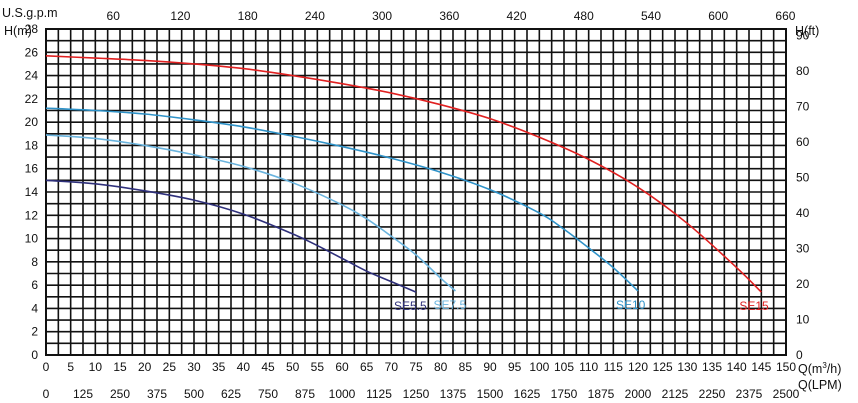 The width and height of the screenshot is (858, 403). I want to click on y-tick-label-m: 14, so click(32, 192).